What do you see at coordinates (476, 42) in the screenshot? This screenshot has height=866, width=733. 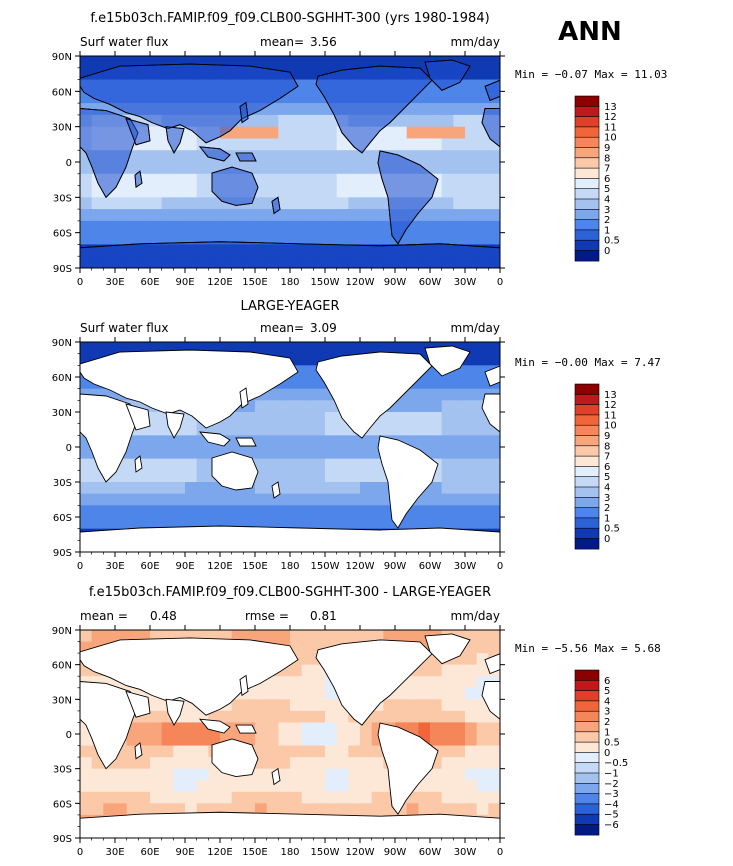 I see `units-label: mm/day` at bounding box center [476, 42].